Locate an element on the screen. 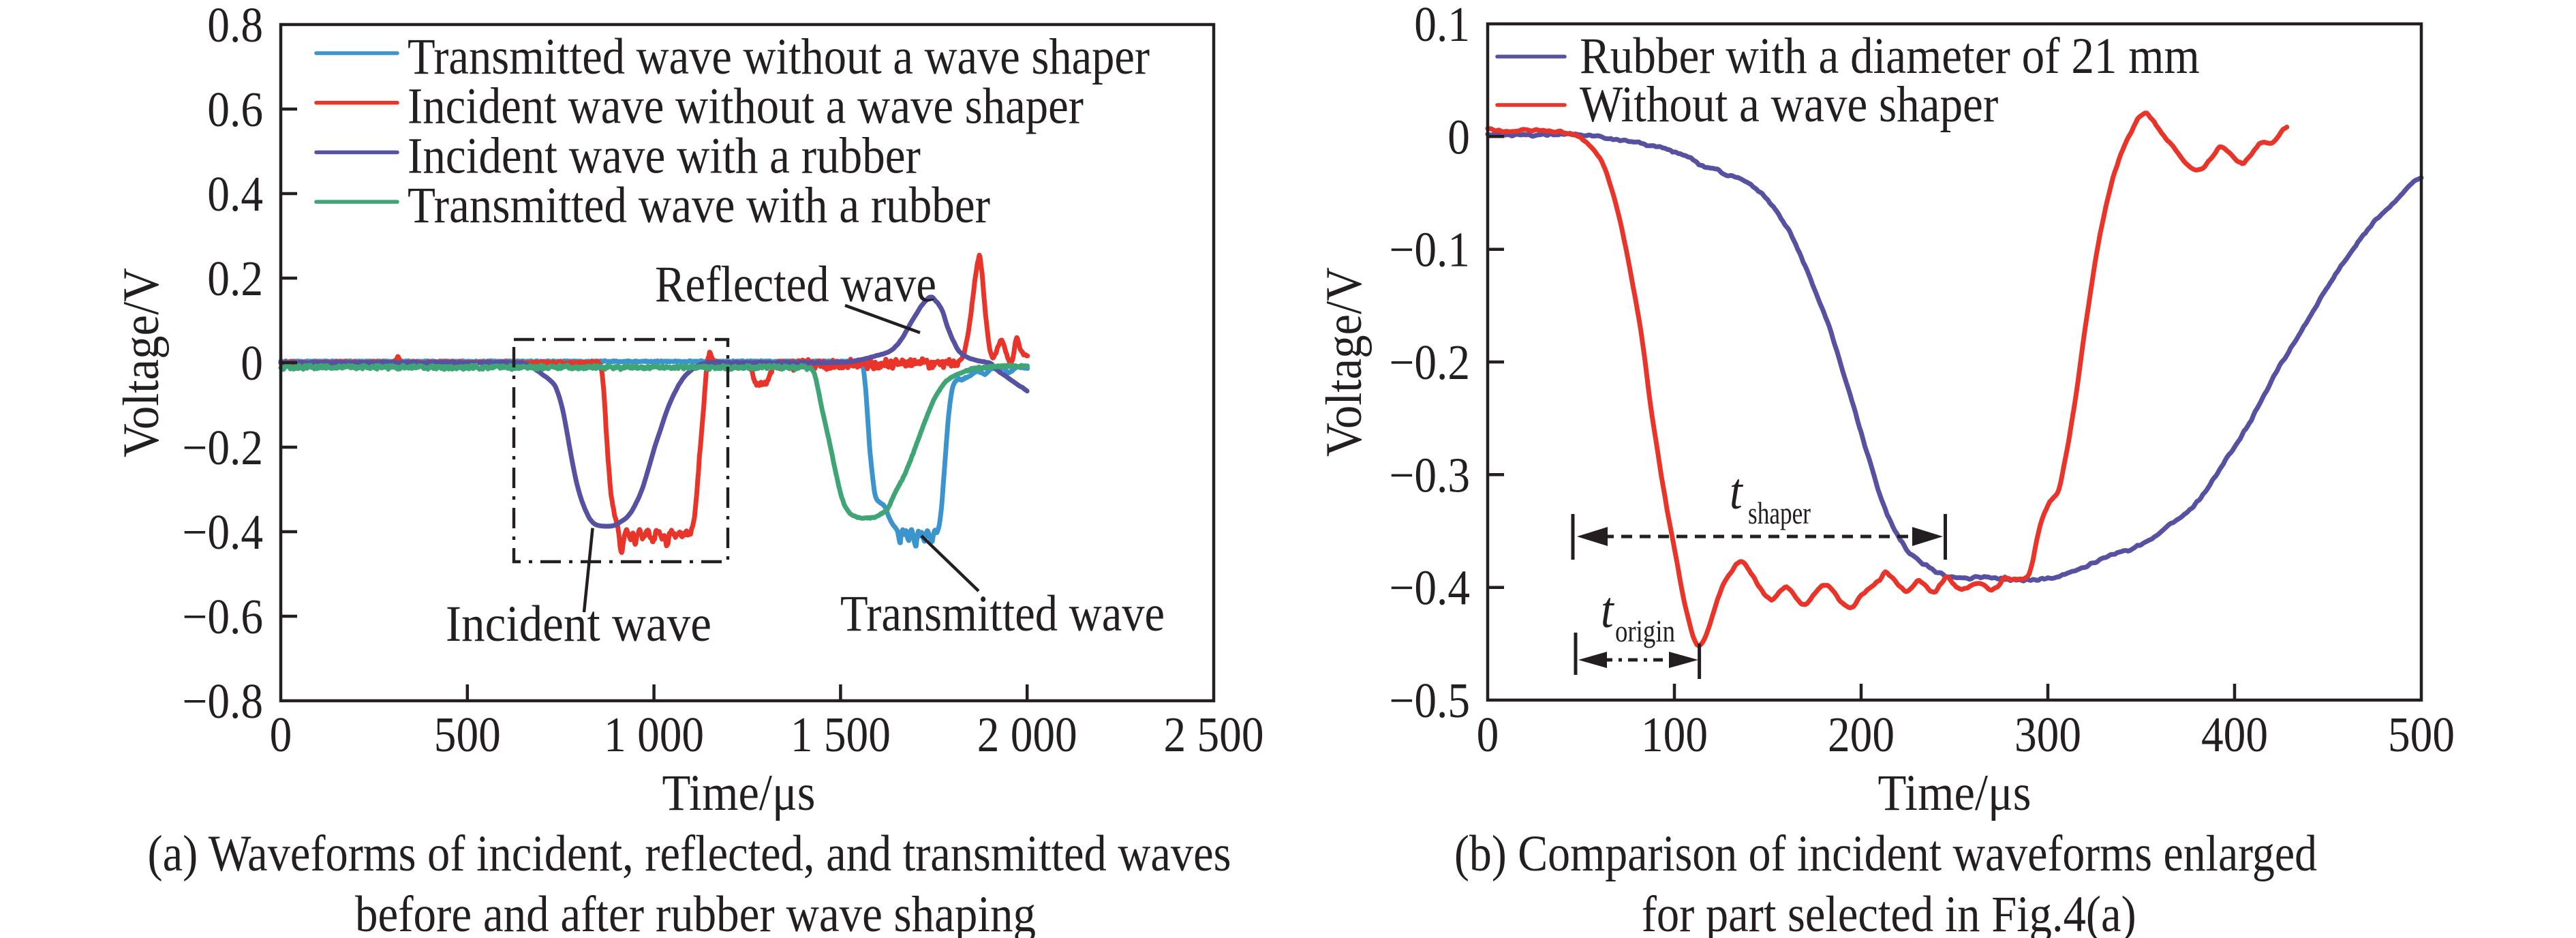 This screenshot has width=2576, height=938. svg-text: −0.8 is located at coordinates (223, 701).